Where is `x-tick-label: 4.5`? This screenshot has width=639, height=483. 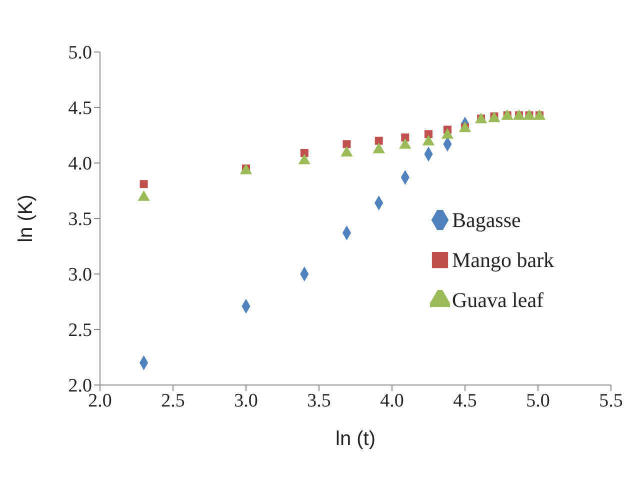 x-tick-label: 4.5 is located at coordinates (465, 401).